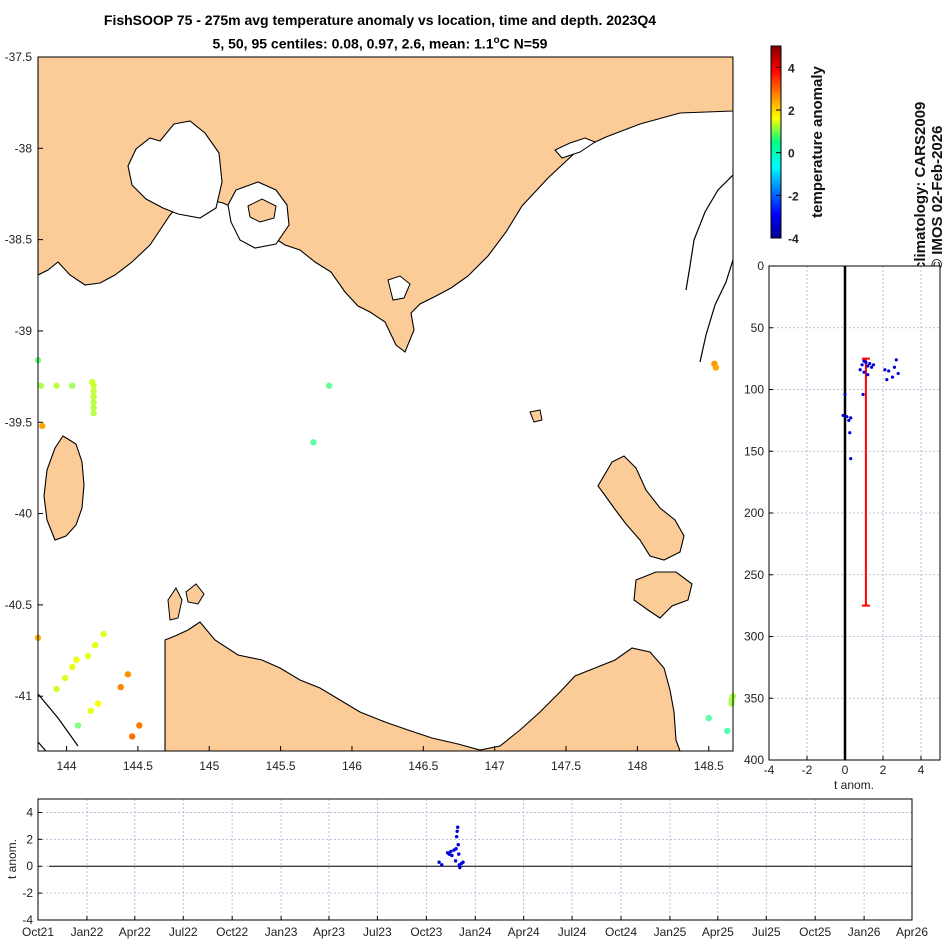 This screenshot has width=950, height=950. I want to click on profile-ytick-label: 300, so click(754, 637).